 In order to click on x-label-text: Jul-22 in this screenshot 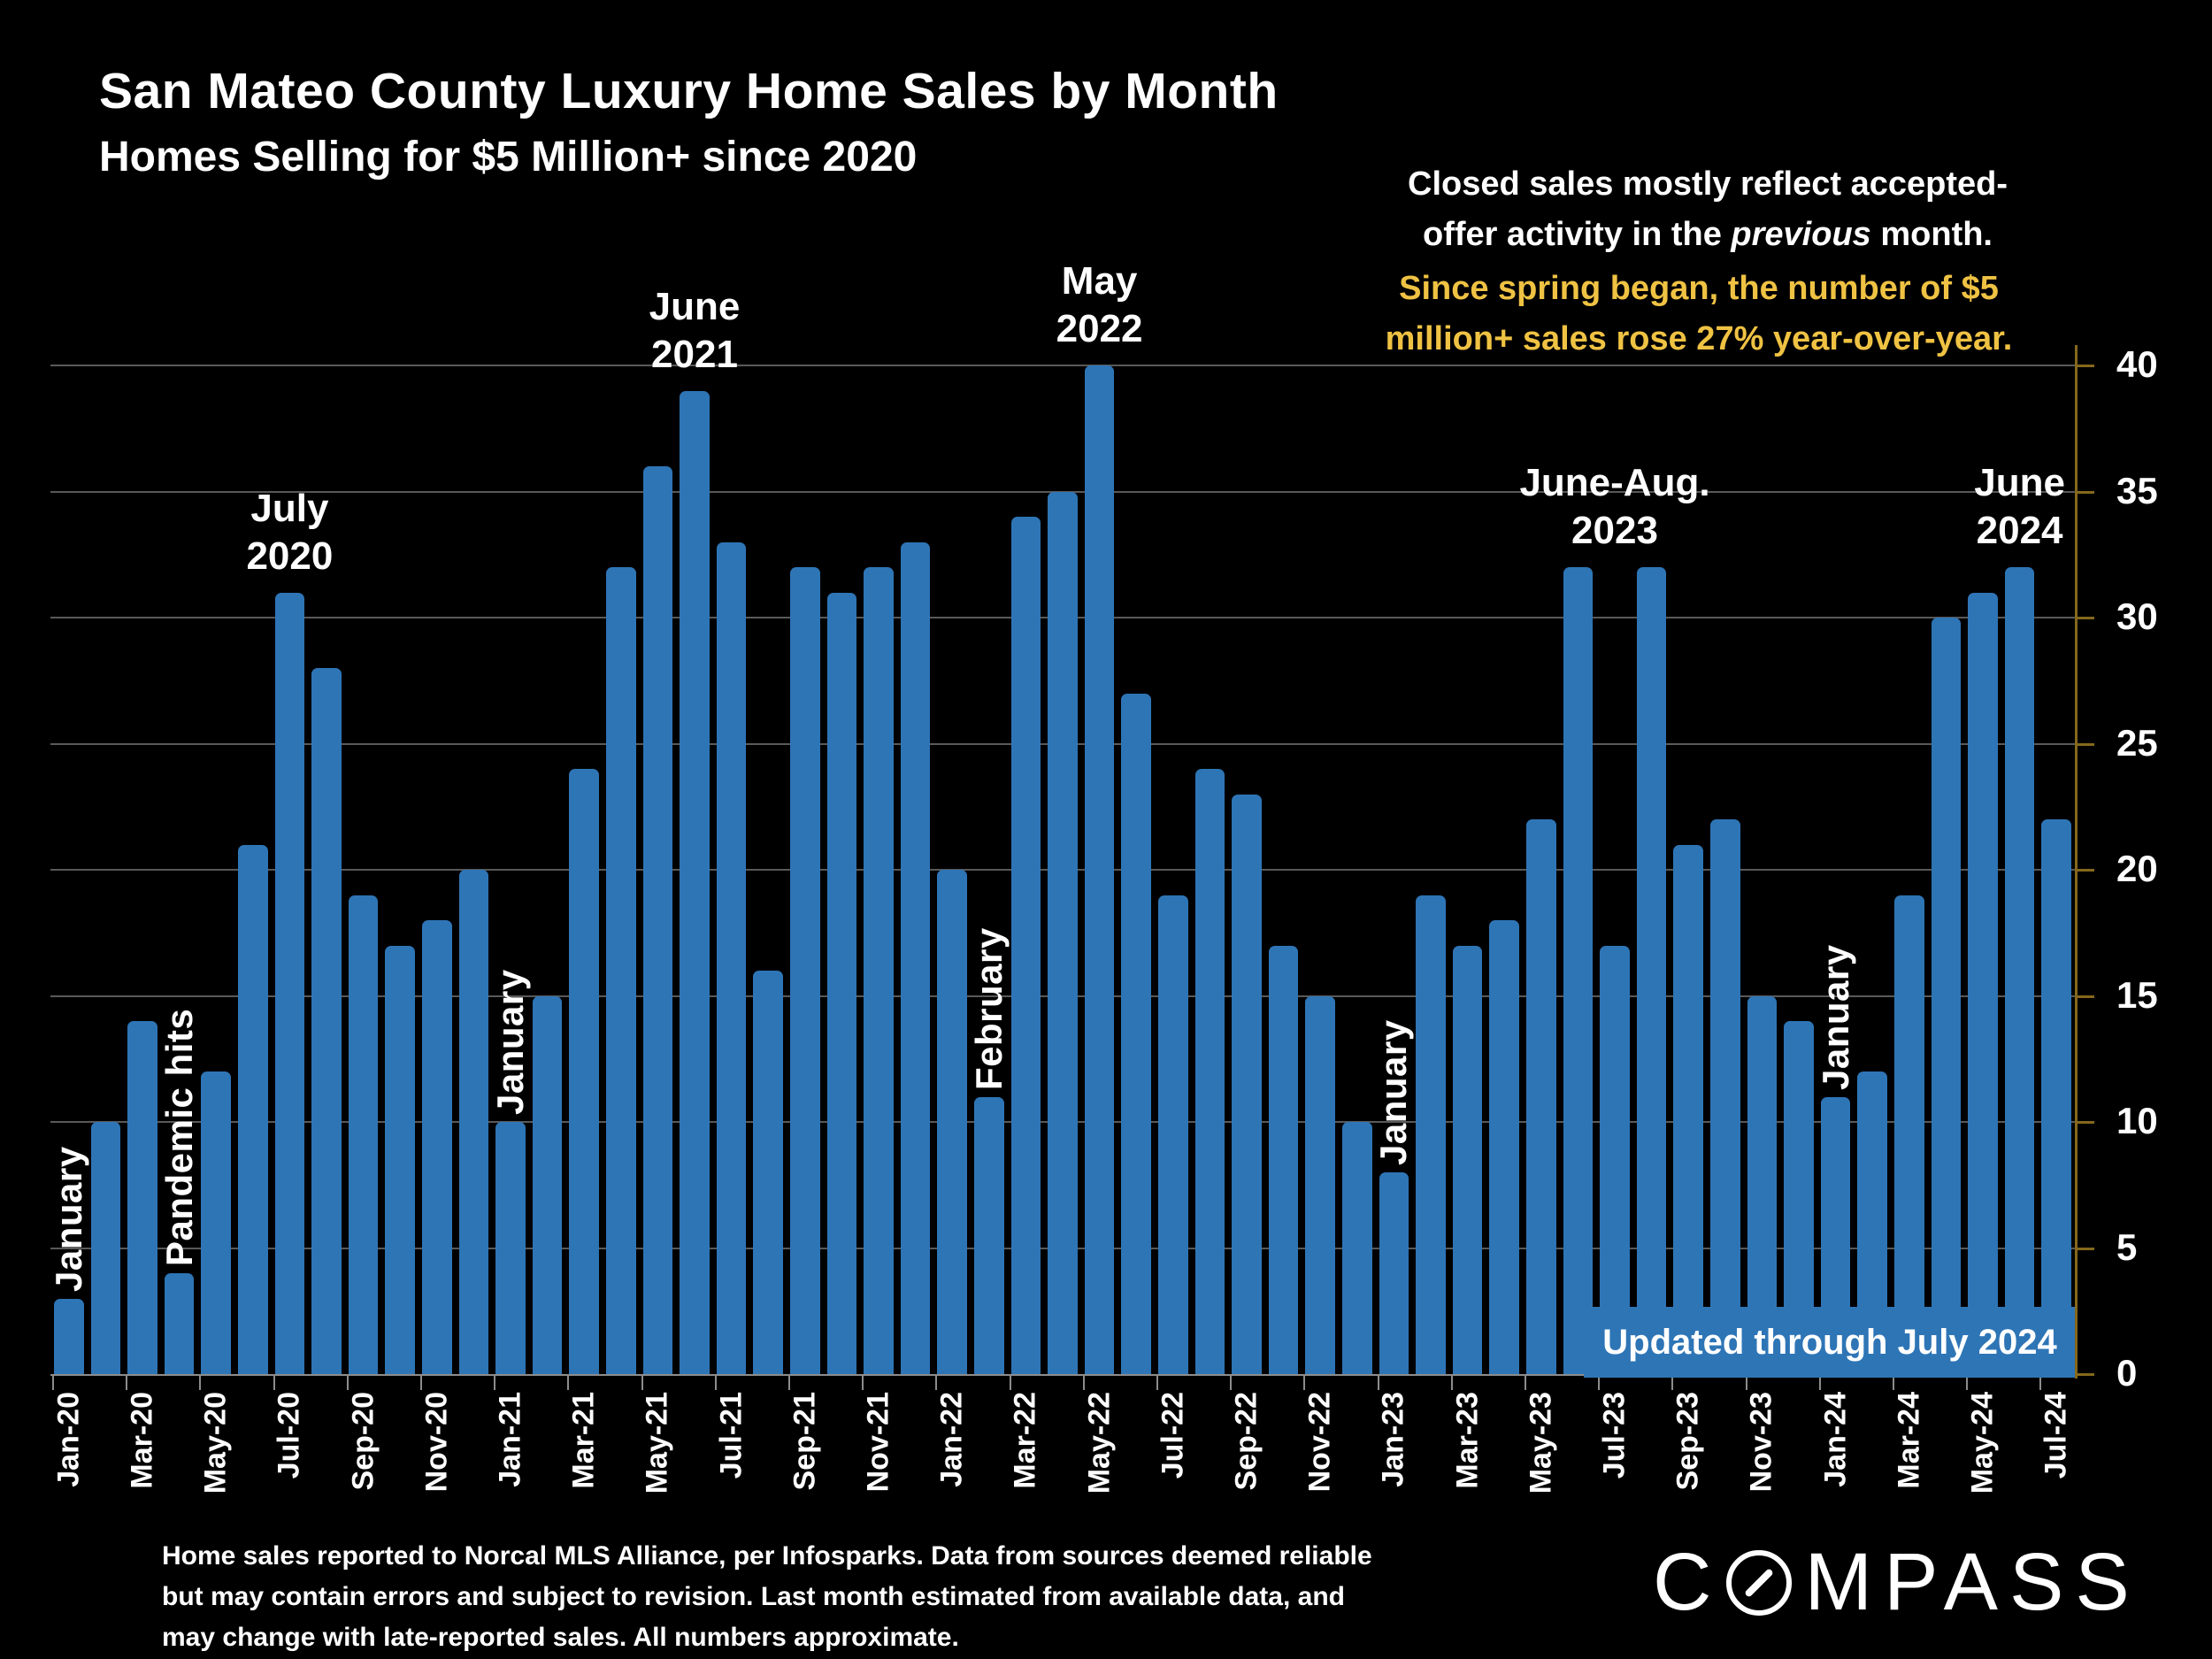, I will do `click(1173, 1436)`.